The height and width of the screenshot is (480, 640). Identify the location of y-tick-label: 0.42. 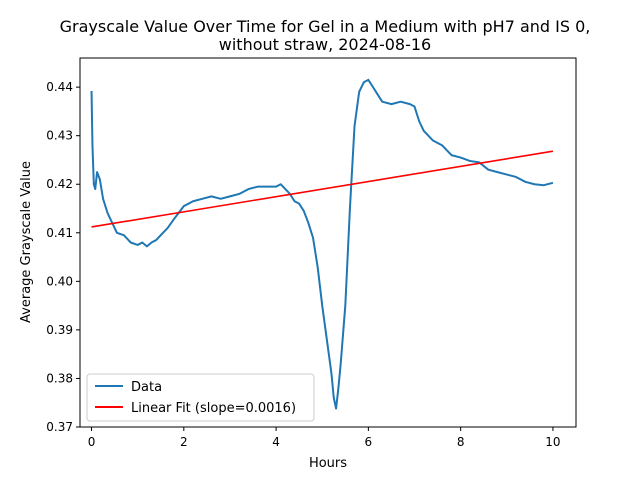
(59, 184).